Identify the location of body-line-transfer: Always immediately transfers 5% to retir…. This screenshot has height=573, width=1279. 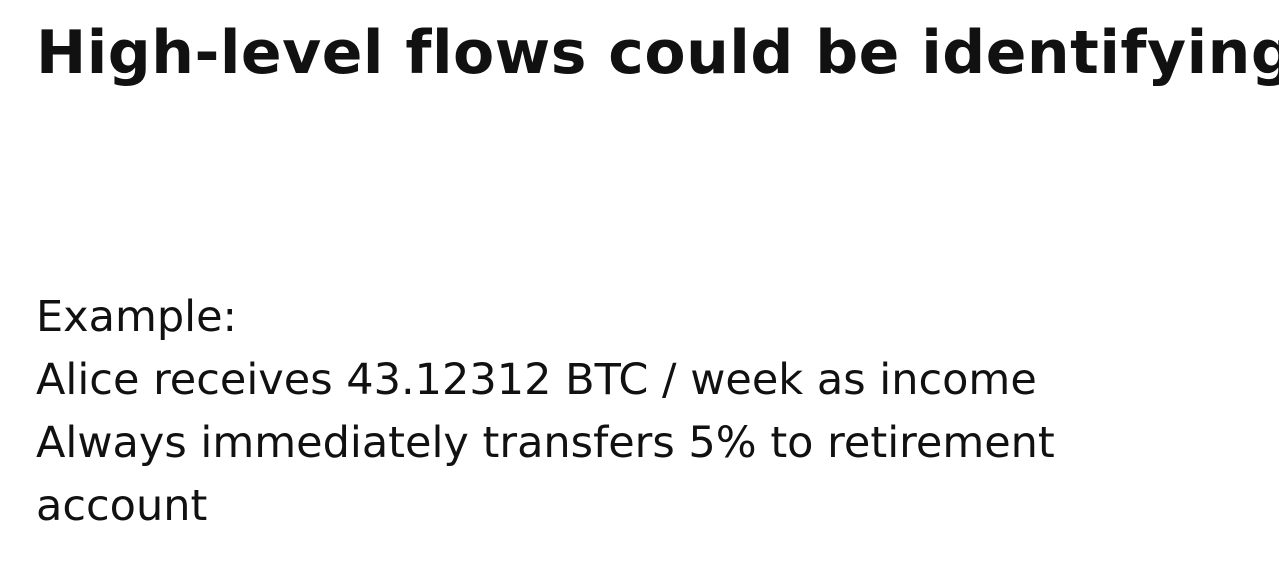
(545, 443).